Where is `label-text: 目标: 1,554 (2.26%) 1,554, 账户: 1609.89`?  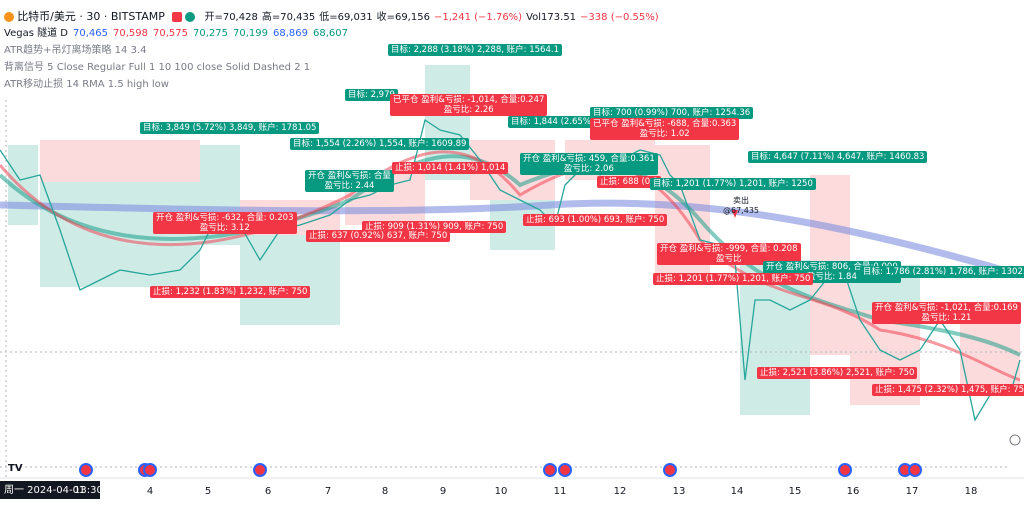
label-text: 目标: 1,554 (2.26%) 1,554, 账户: 1609.89 is located at coordinates (380, 144).